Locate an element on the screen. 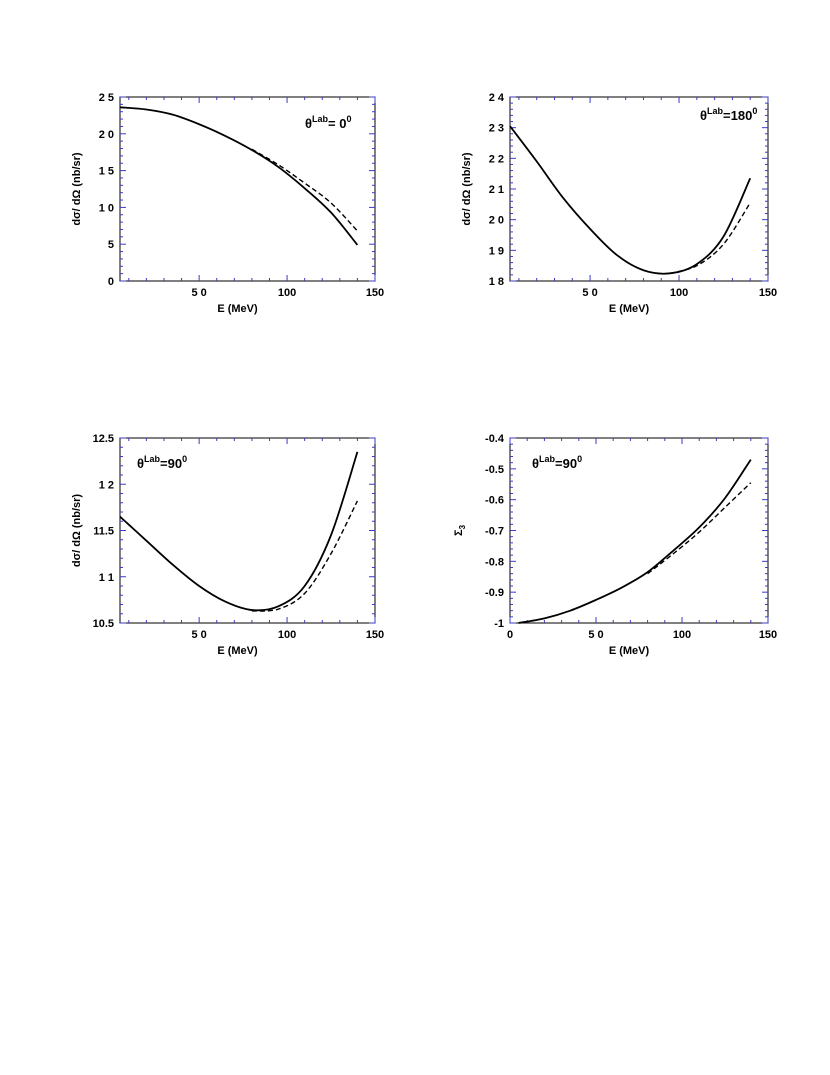 Image resolution: width=830 pixels, height=1075 pixels. x-tick-label: 0 is located at coordinates (510, 635).